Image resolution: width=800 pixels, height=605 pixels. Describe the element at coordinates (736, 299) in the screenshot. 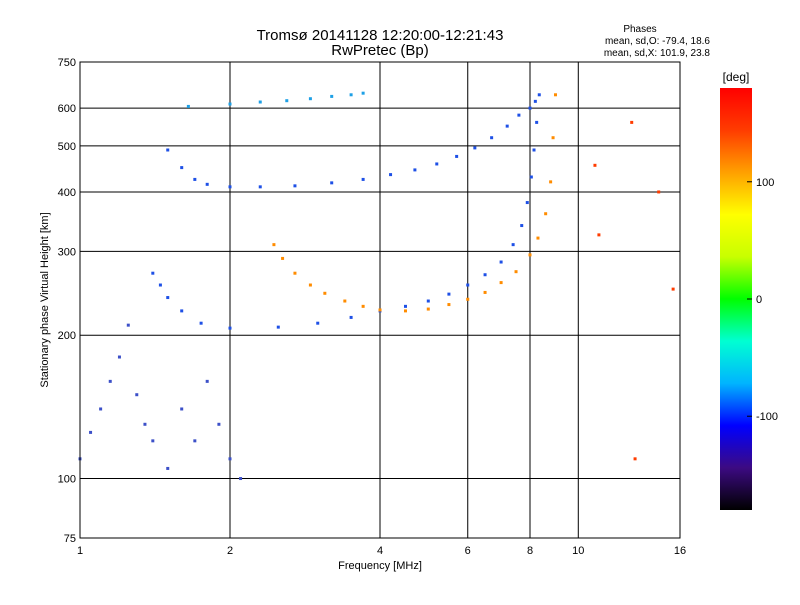

I see `colorbar` at that location.